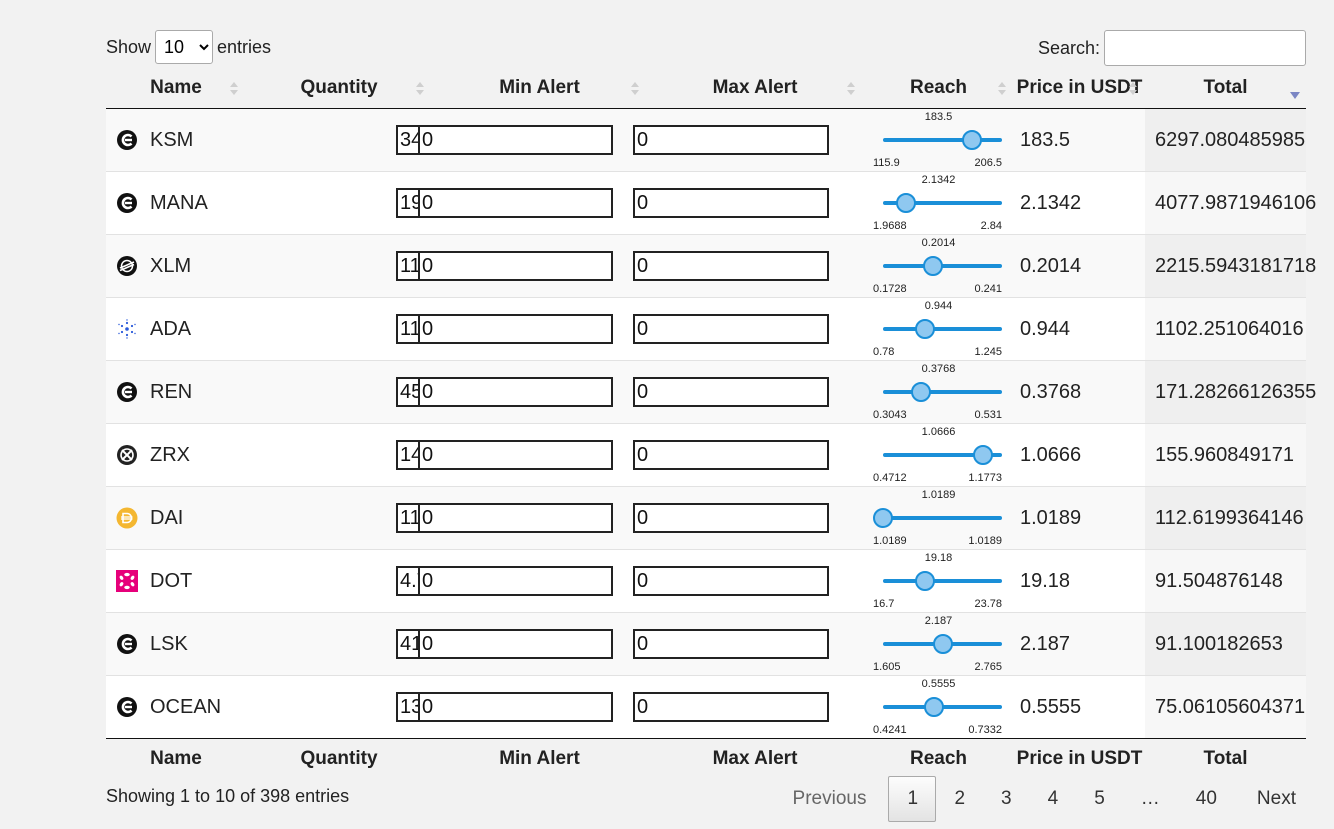  What do you see at coordinates (170, 454) in the screenshot?
I see `coin-name: ZRX` at bounding box center [170, 454].